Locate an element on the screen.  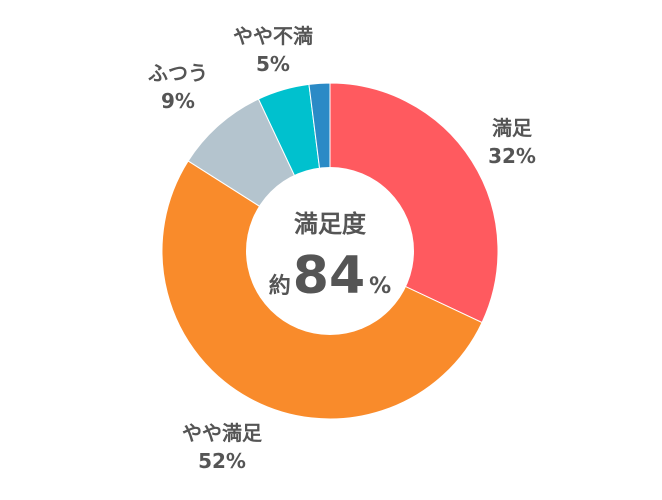
center-unit: % is located at coordinates (380, 286).